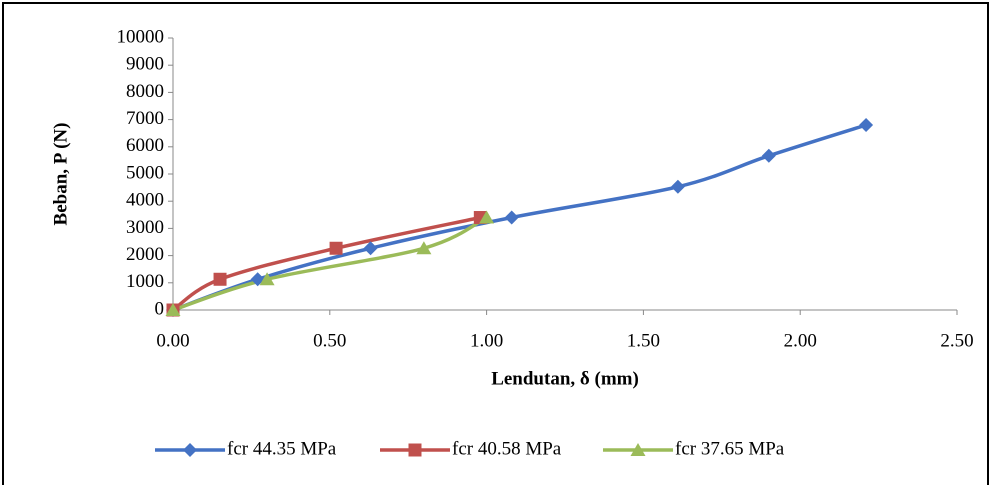 The height and width of the screenshot is (485, 992). I want to click on legend-label: fcr 37.65 MPa, so click(730, 448).